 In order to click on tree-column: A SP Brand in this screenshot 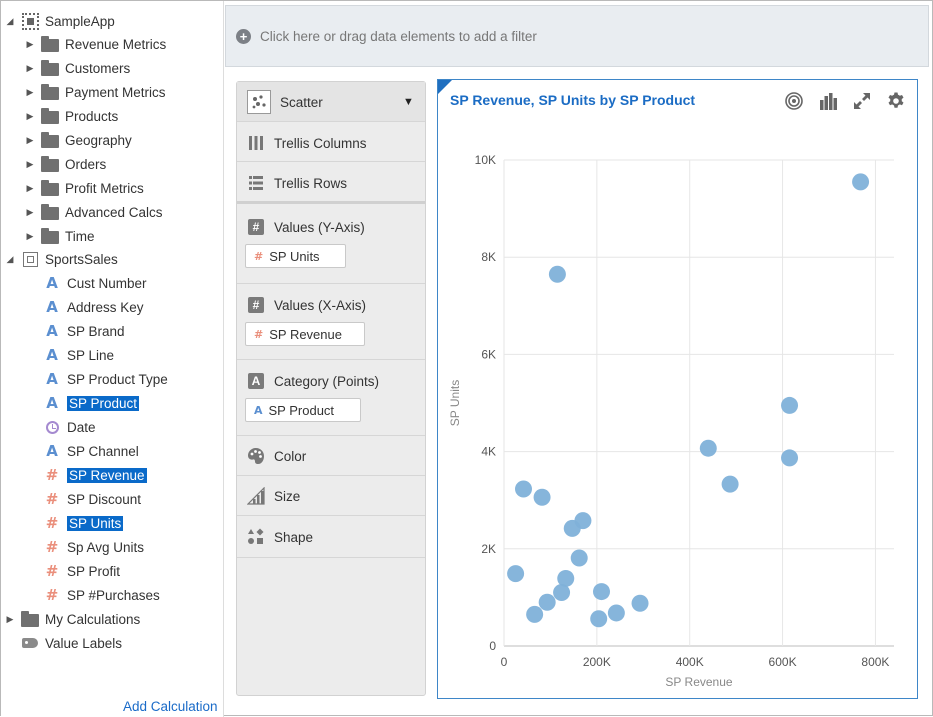, I will do `click(84, 331)`.